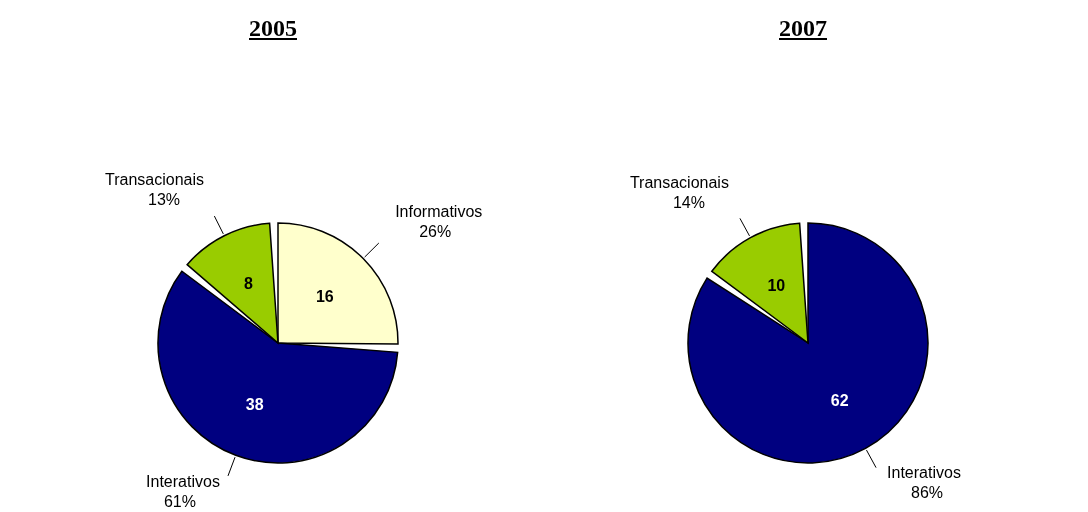 The width and height of the screenshot is (1088, 512). What do you see at coordinates (324, 297) in the screenshot?
I see `text: 16` at bounding box center [324, 297].